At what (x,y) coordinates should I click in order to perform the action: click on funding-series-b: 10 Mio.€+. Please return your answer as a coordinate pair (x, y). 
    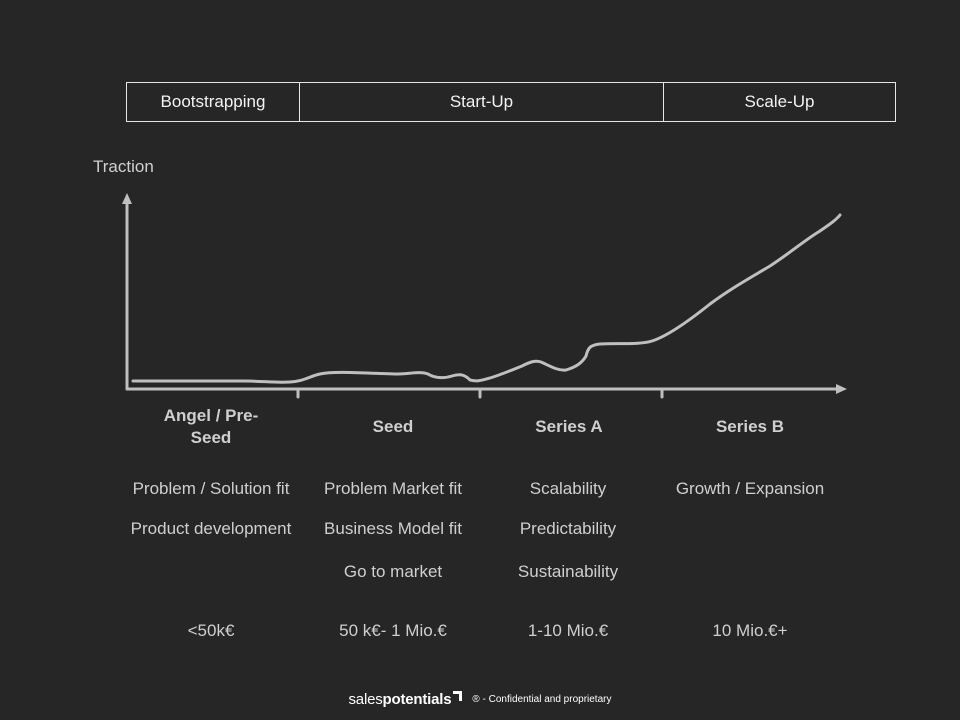
    Looking at the image, I should click on (750, 630).